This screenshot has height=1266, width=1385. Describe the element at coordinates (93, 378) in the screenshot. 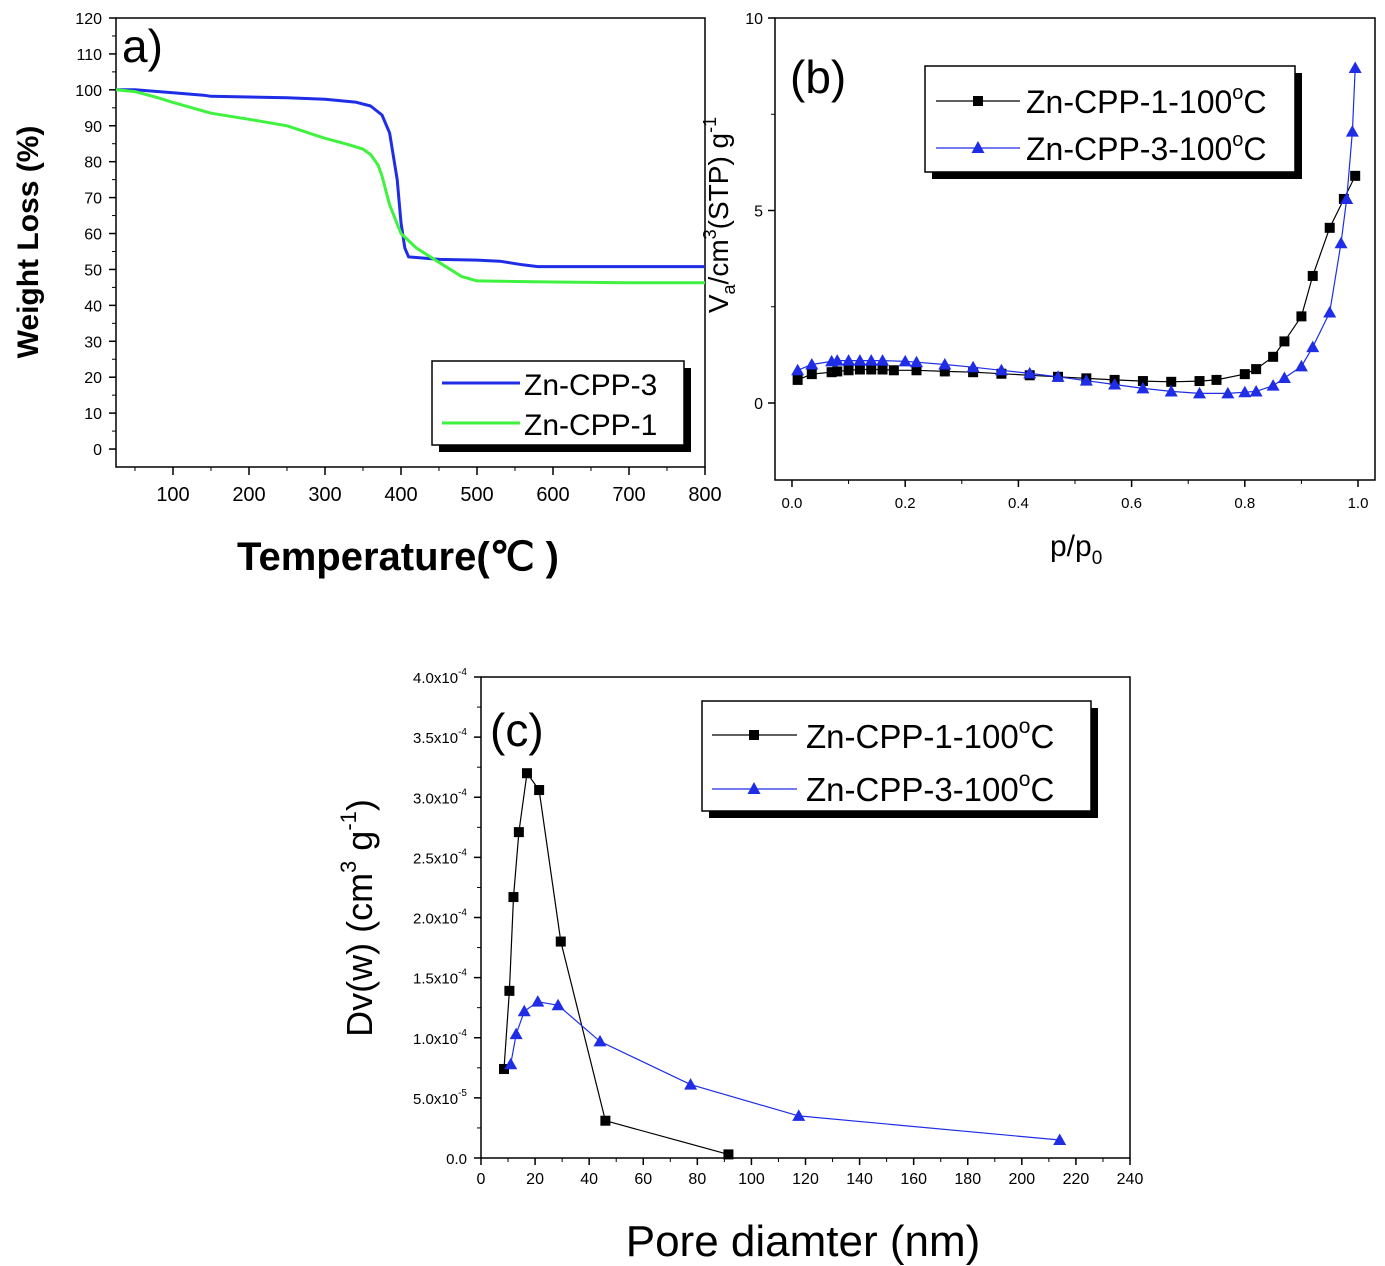

I see `panel-a-y-tick-label: 20` at that location.